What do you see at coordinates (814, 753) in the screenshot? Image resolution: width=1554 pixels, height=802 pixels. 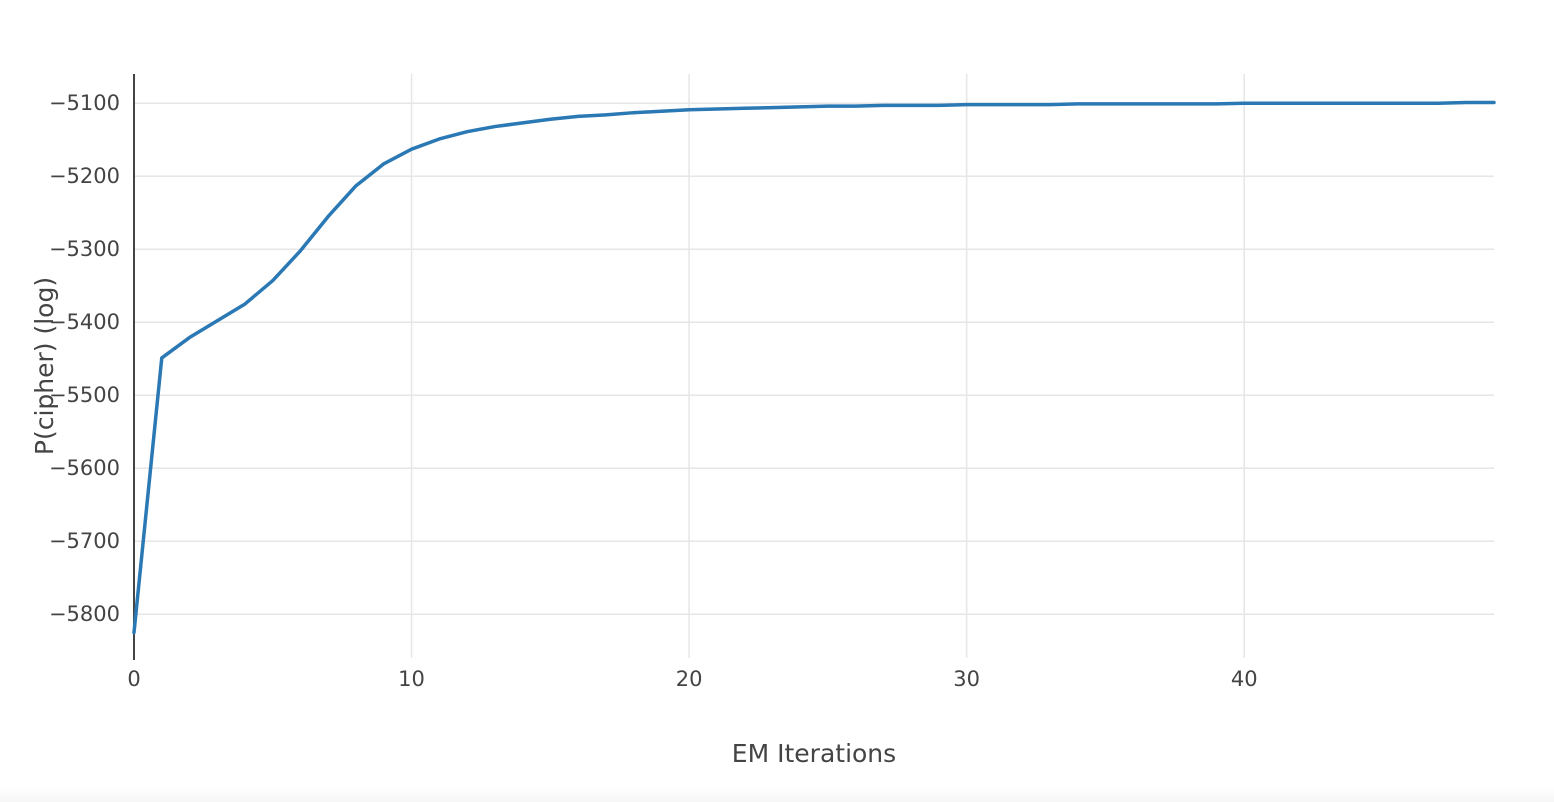 I see `x-axis-title: EM Iterations` at bounding box center [814, 753].